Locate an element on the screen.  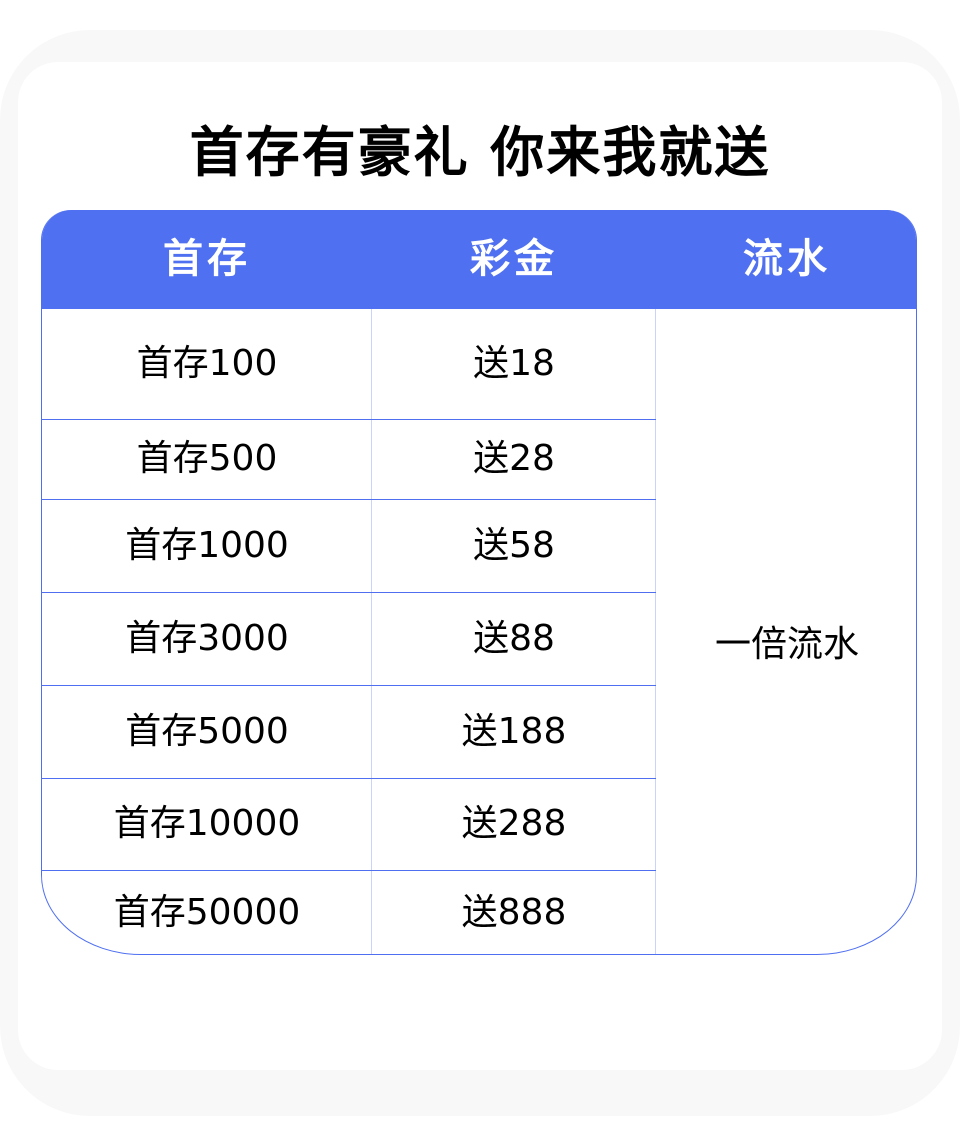
bonus-cell: 送188 is located at coordinates (514, 731).